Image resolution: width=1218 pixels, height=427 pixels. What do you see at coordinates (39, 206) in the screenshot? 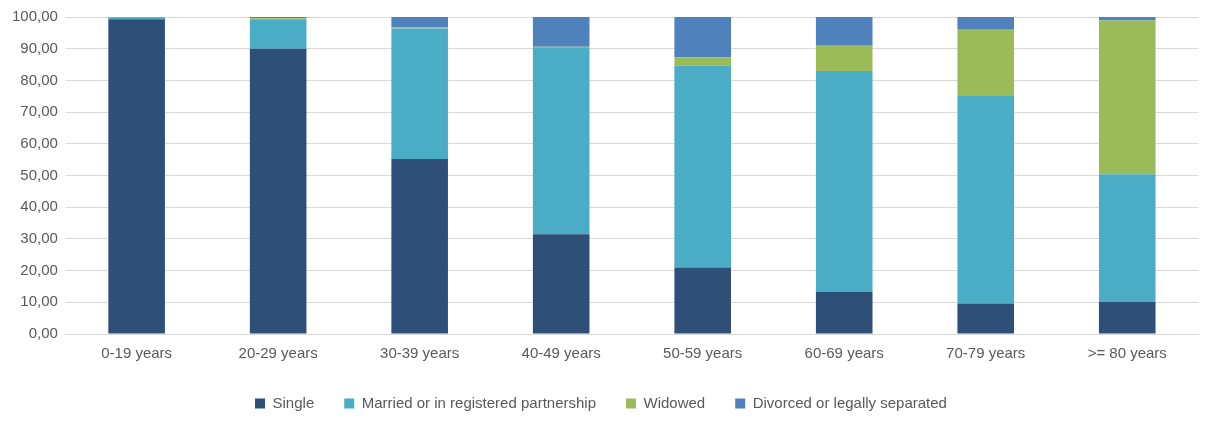
I see `y-tick-label: 40,00` at bounding box center [39, 206].